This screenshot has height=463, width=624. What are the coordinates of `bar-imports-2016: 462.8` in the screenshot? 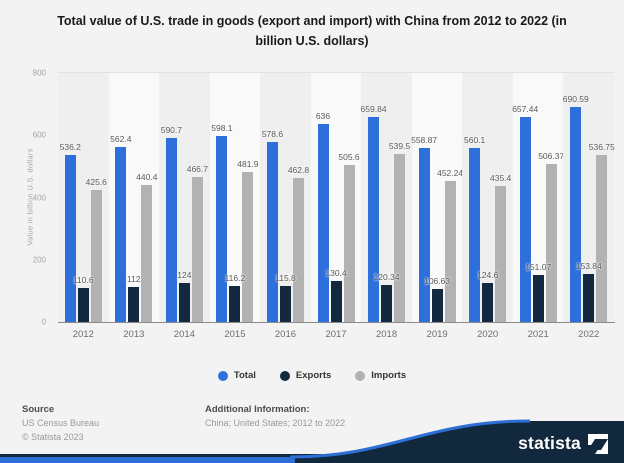 It's located at (298, 243).